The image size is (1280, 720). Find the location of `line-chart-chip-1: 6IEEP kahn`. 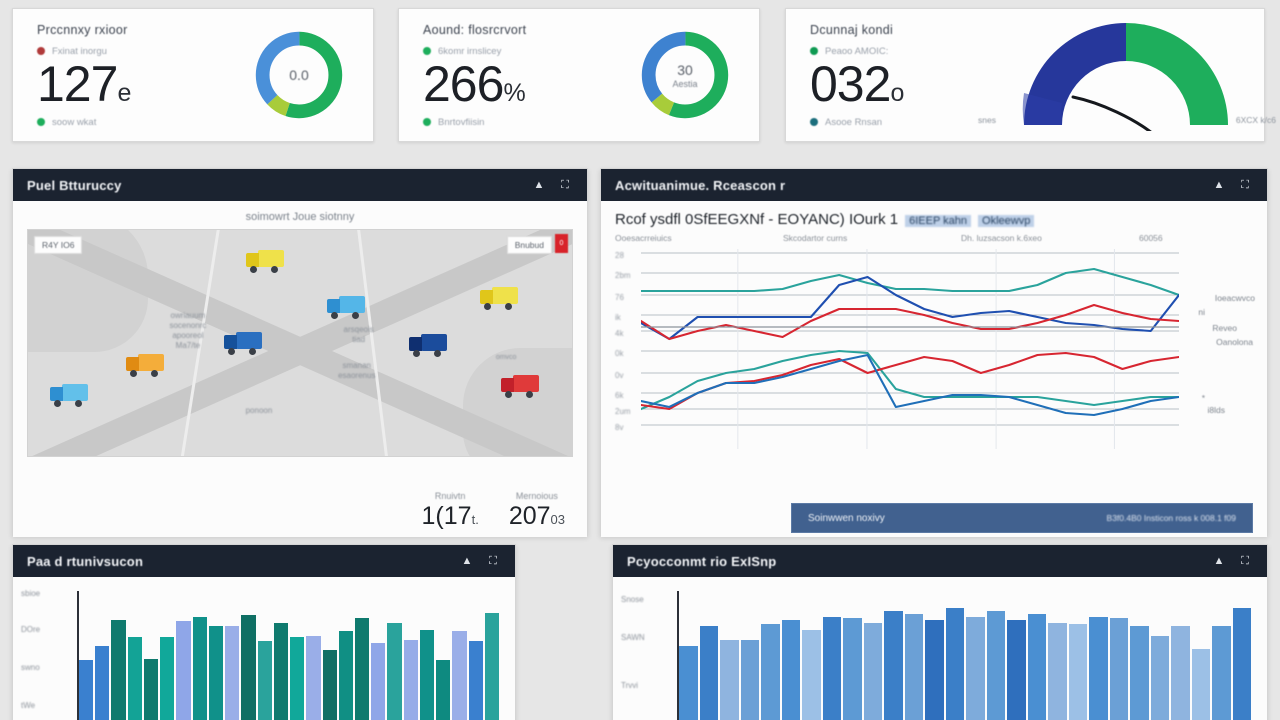

line-chart-chip-1: 6IEEP kahn is located at coordinates (938, 221).